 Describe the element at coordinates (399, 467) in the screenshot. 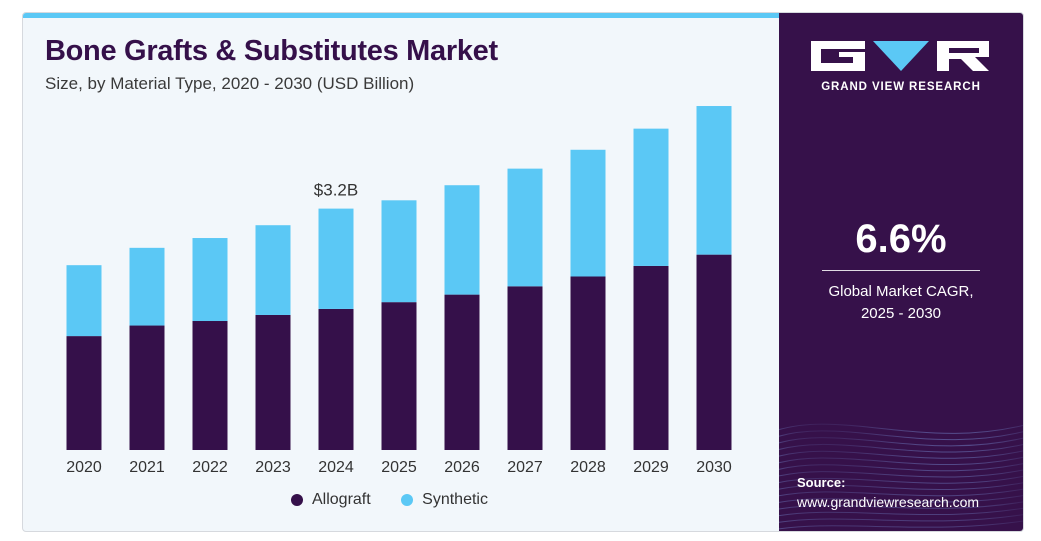

I see `x-tick-label-2025: 2025` at that location.